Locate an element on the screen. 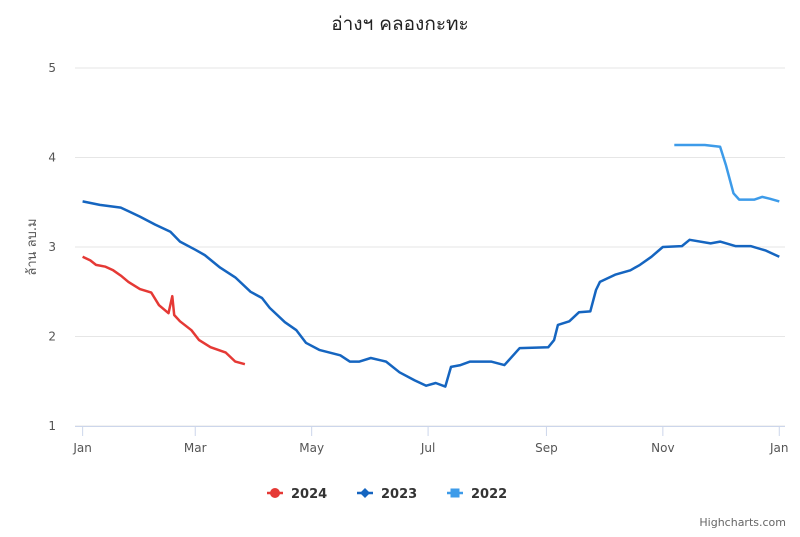 The width and height of the screenshot is (800, 537). x-tick-label: Jul is located at coordinates (427, 448).